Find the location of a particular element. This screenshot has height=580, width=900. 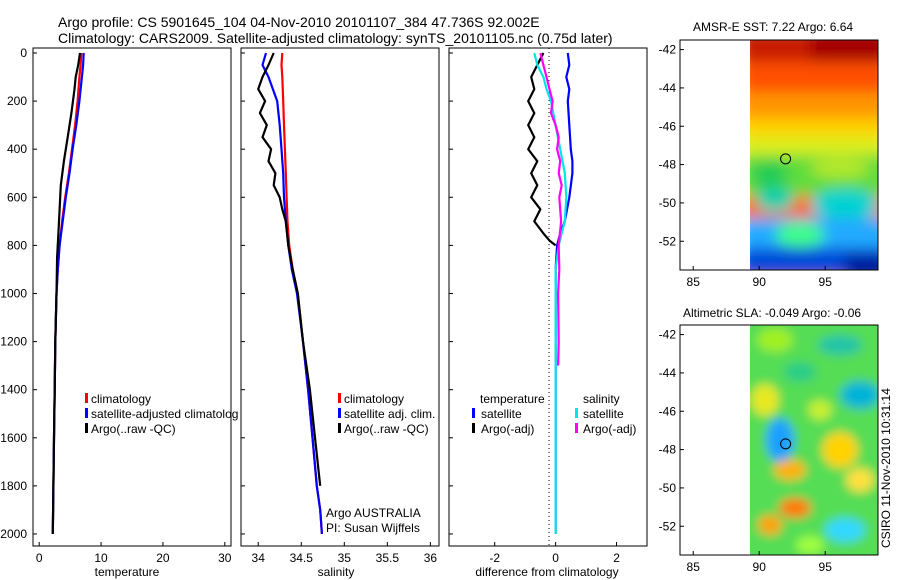

source-institution: Argo AUSTRALIA is located at coordinates (373, 513).